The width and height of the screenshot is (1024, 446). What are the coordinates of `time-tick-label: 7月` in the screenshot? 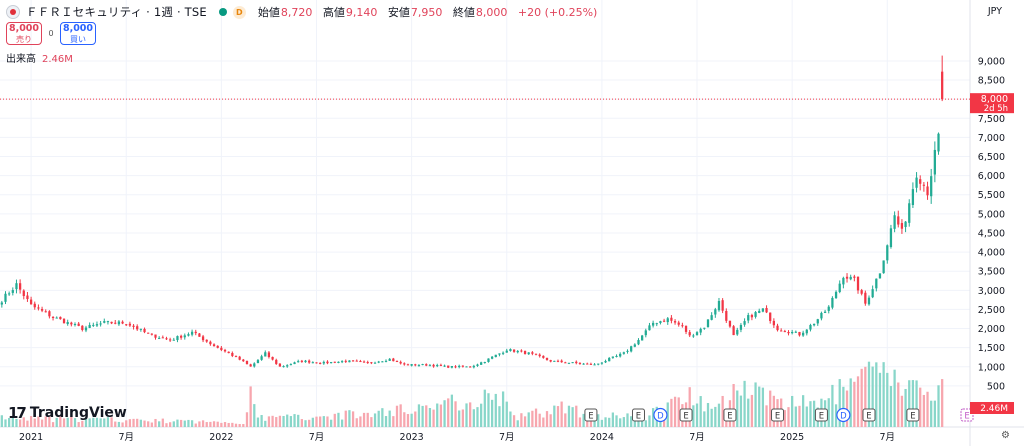 It's located at (697, 437).